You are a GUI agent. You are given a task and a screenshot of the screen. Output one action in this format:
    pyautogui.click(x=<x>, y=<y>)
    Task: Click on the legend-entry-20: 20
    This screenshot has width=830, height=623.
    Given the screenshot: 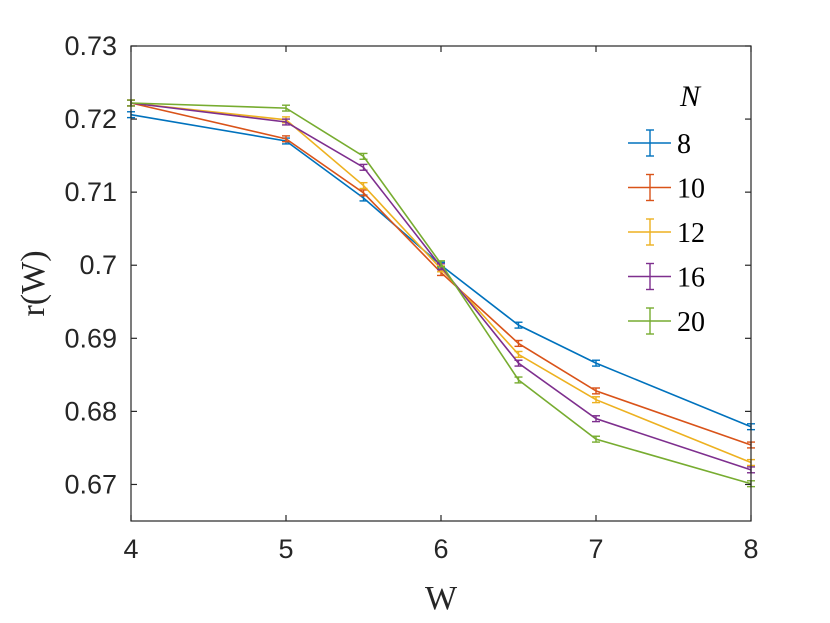 What is the action you would take?
    pyautogui.click(x=666, y=322)
    